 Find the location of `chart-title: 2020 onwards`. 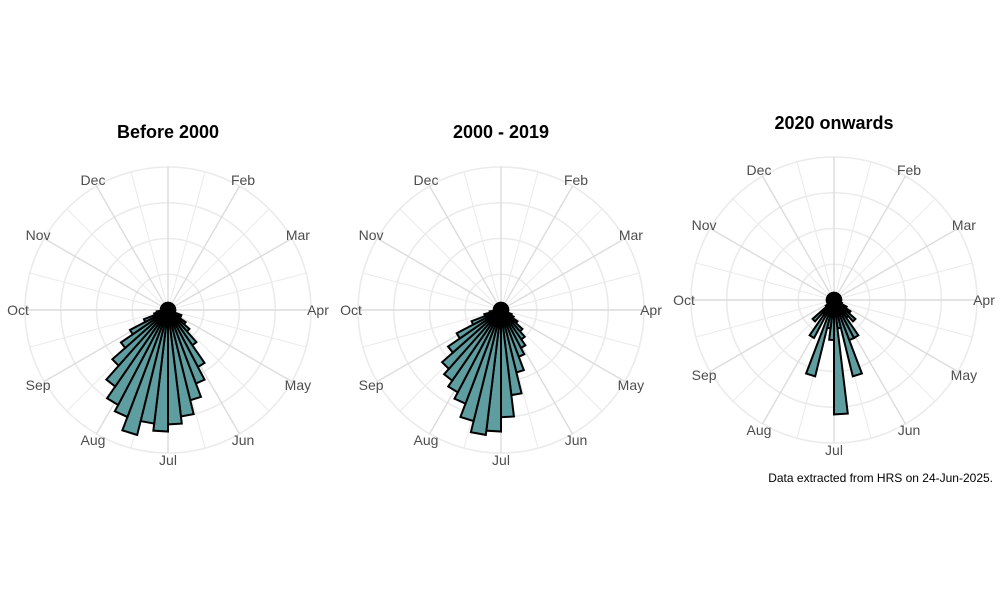

chart-title: 2020 onwards is located at coordinates (833, 123).